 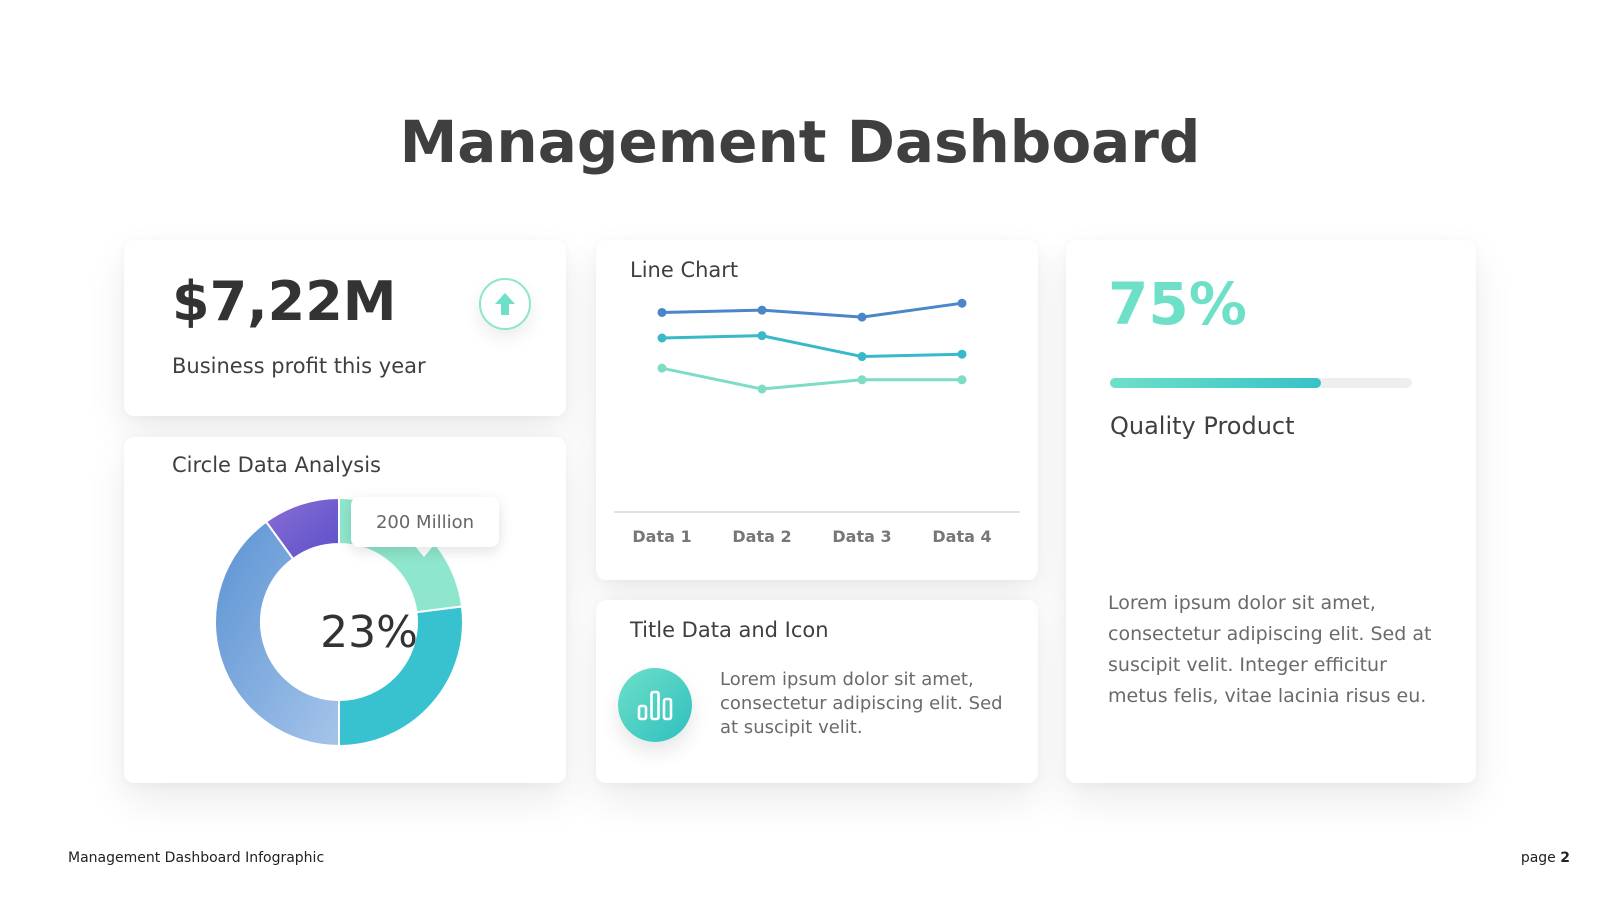 I want to click on line-chart: Data 1 Data 2 Data 3 Data 4, so click(x=817, y=422).